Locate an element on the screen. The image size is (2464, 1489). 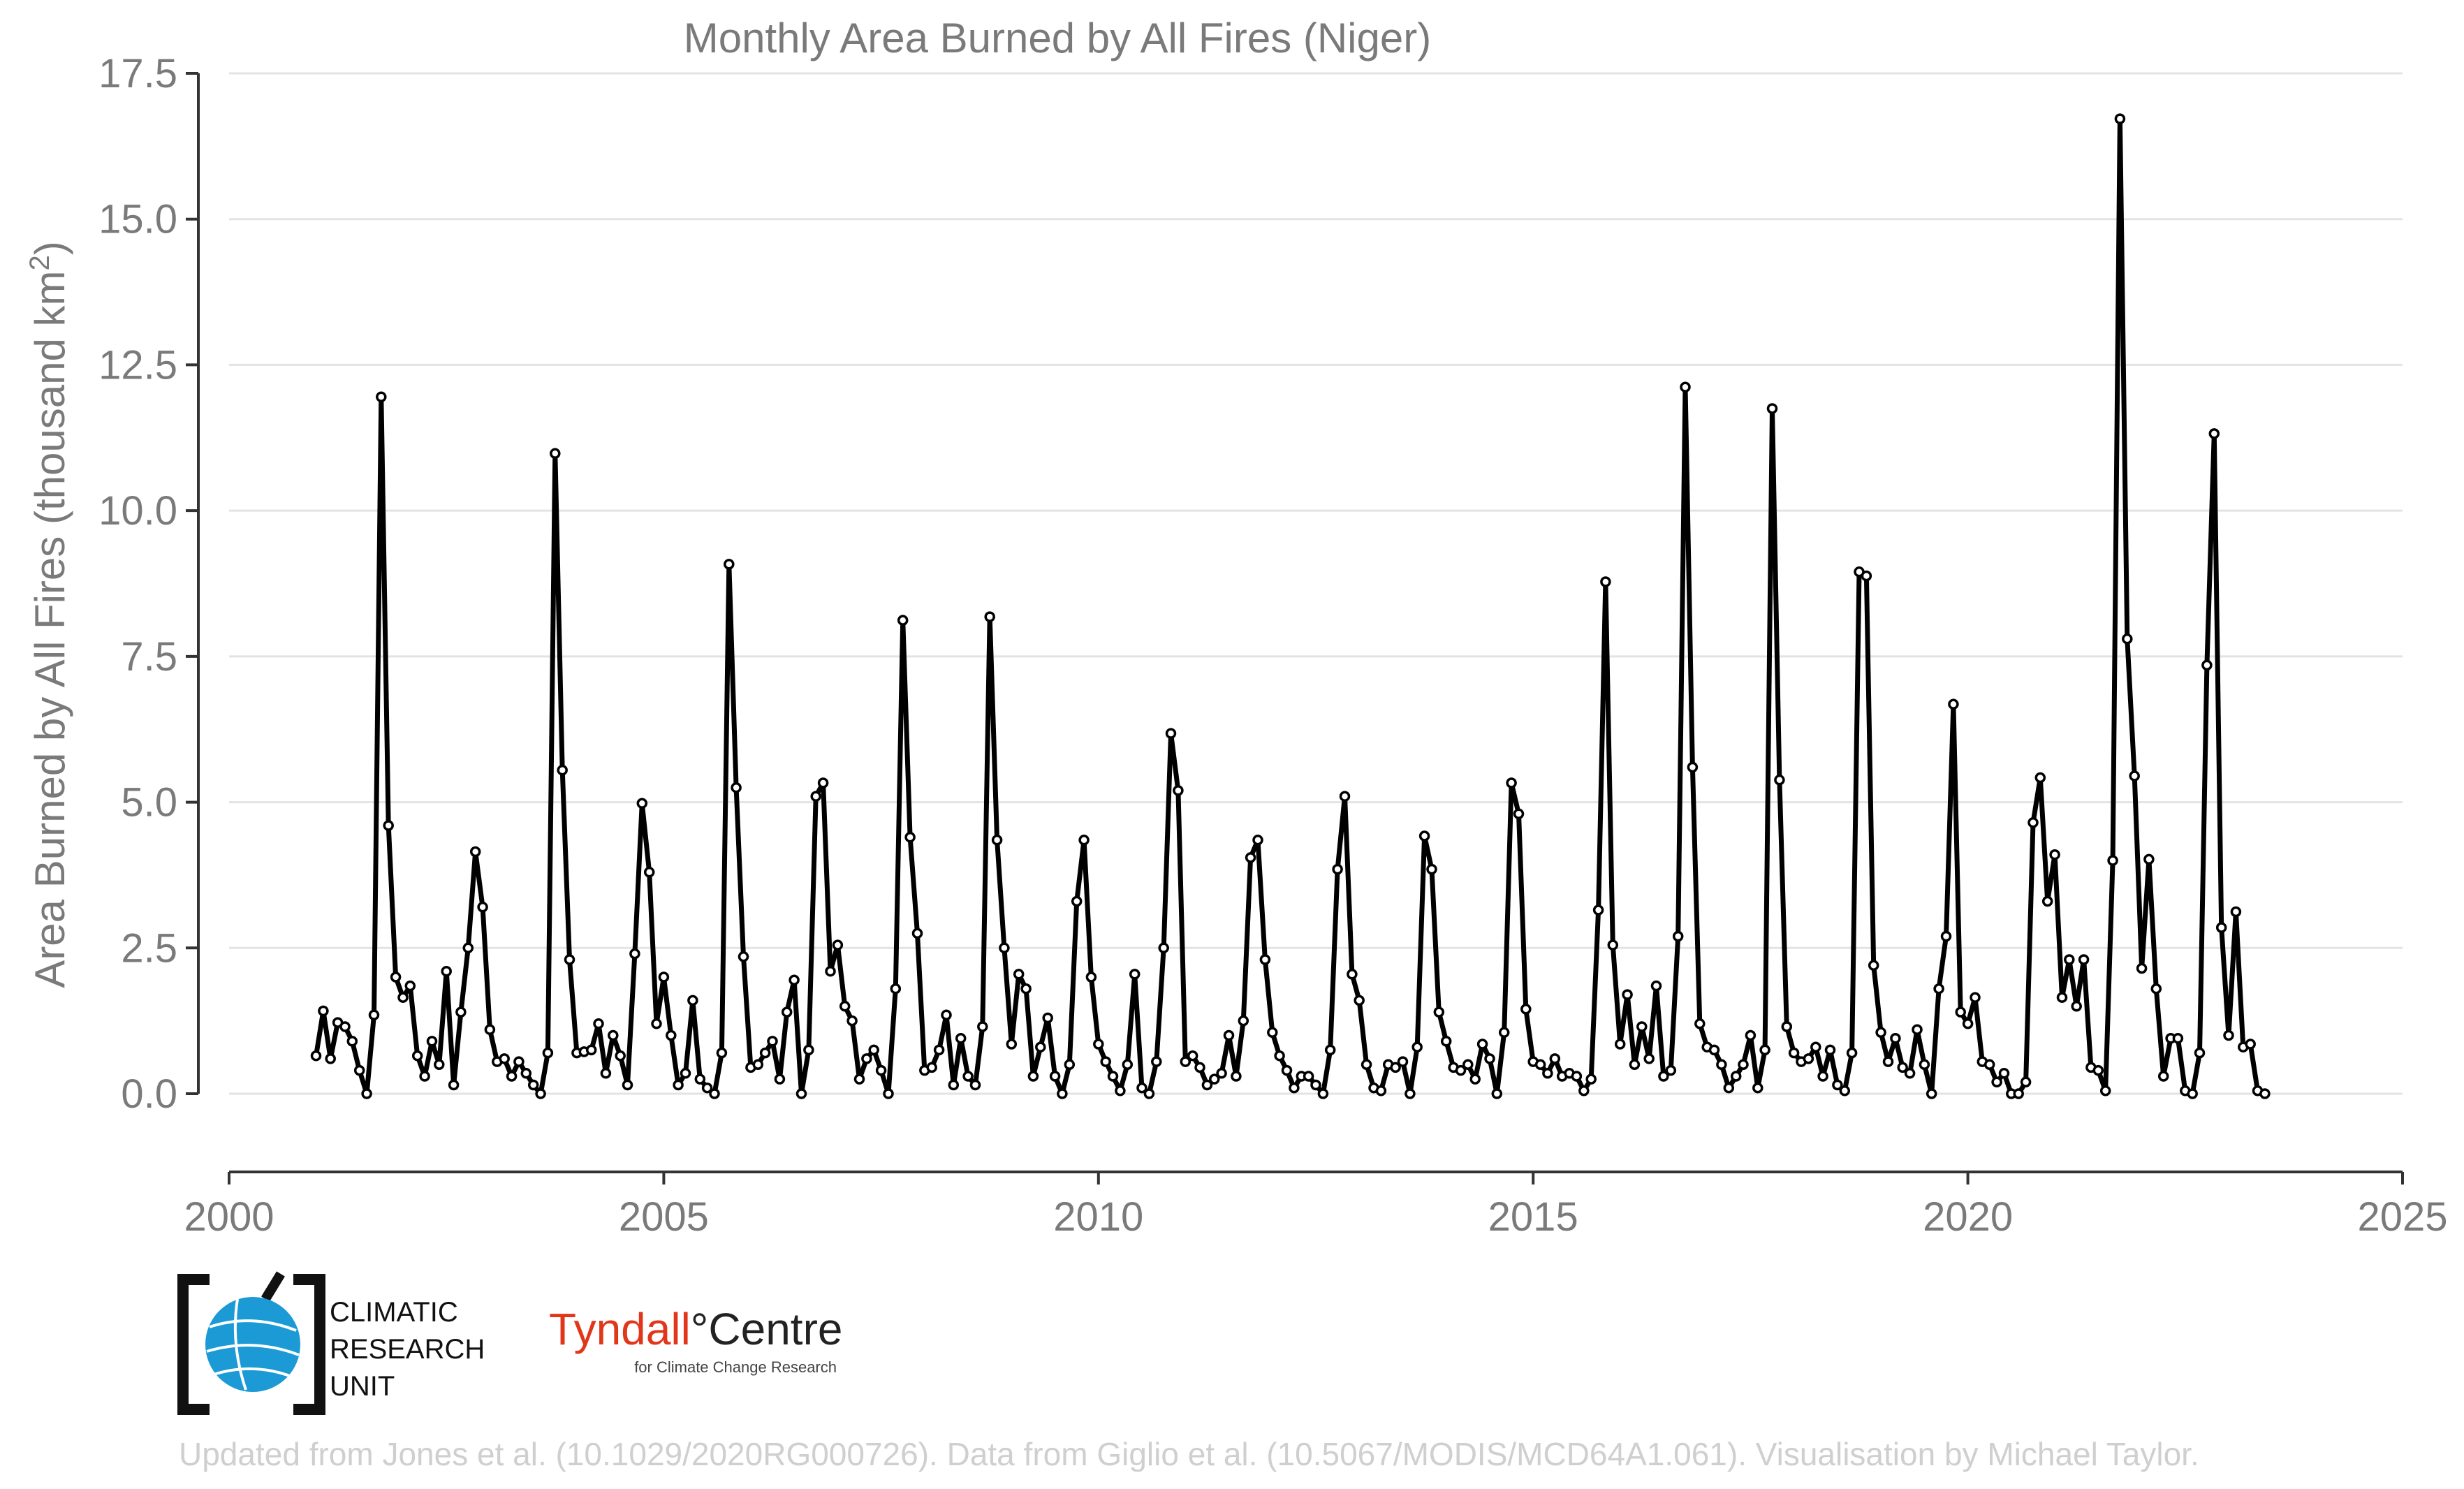
y-tick-label: 7.5 is located at coordinates (149, 657).